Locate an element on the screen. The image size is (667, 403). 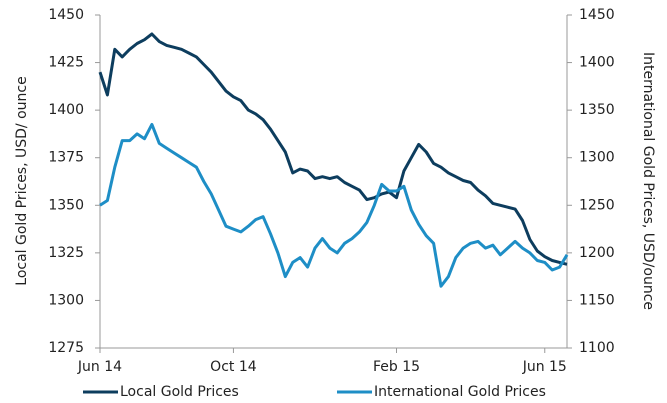
y-tick-label: 1350 is located at coordinates (66, 205).